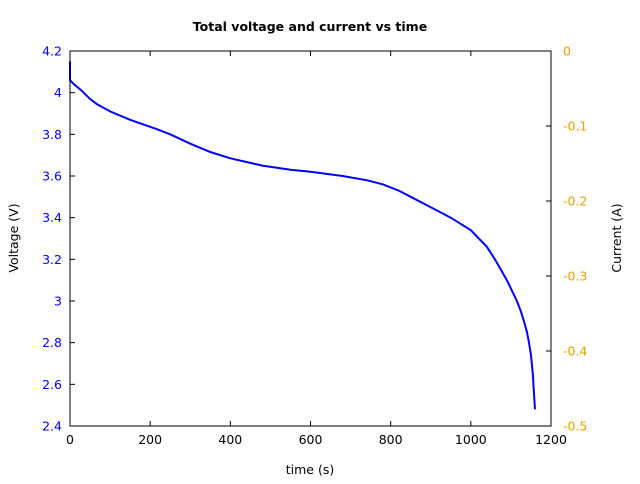 The width and height of the screenshot is (640, 484). I want to click on y-tick-label: 3.2, so click(52, 259).